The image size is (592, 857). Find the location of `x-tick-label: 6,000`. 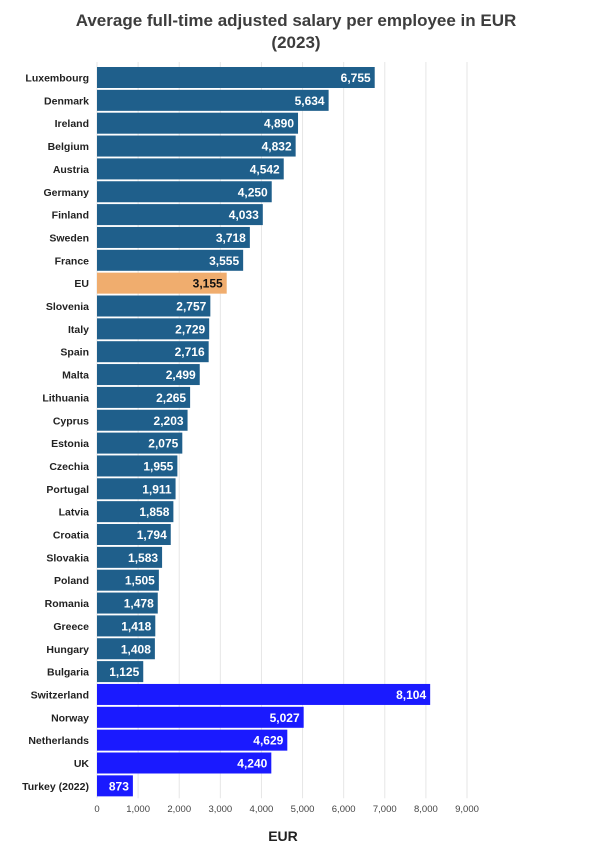

x-tick-label: 6,000 is located at coordinates (344, 809).